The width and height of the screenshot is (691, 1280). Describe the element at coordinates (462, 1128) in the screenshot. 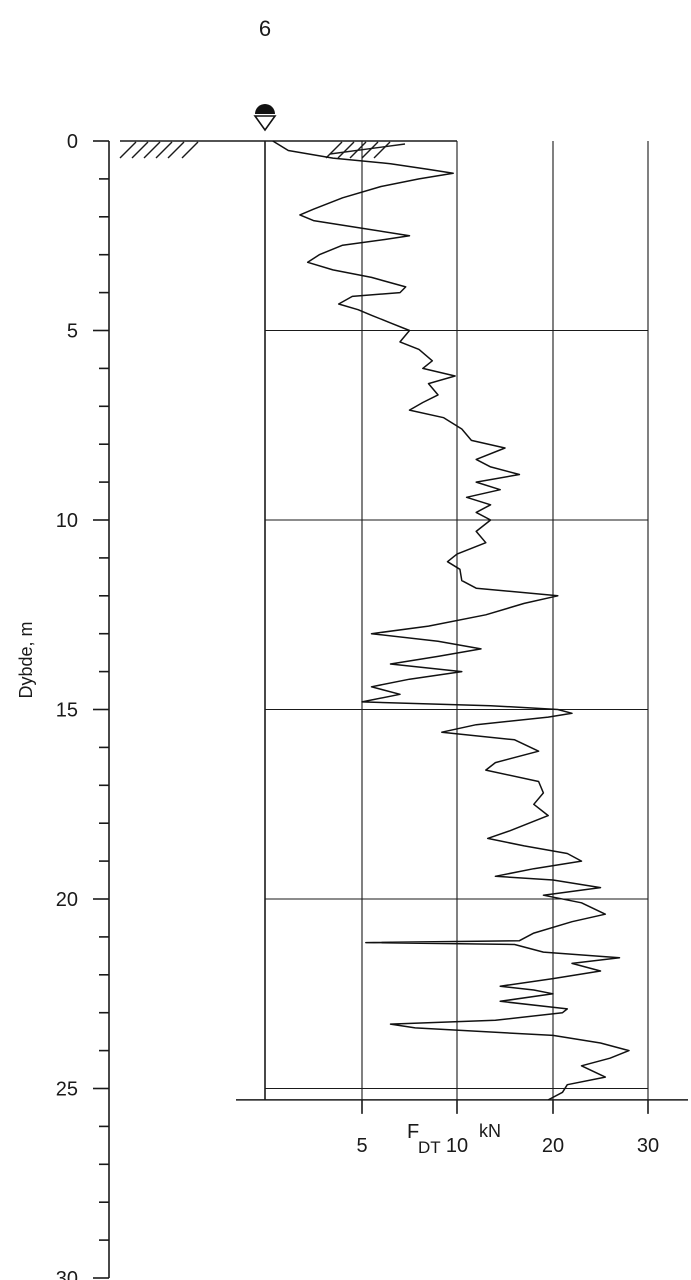

I see `x-axis: 5 10 20 30` at that location.